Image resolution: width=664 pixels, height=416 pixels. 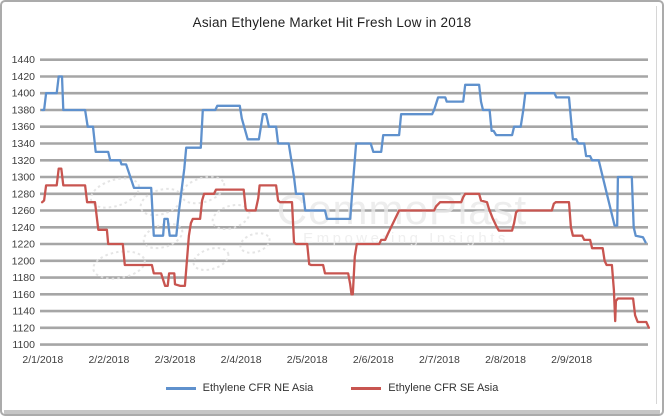 What do you see at coordinates (24, 194) in the screenshot?
I see `y-tick-label: 1280` at bounding box center [24, 194].